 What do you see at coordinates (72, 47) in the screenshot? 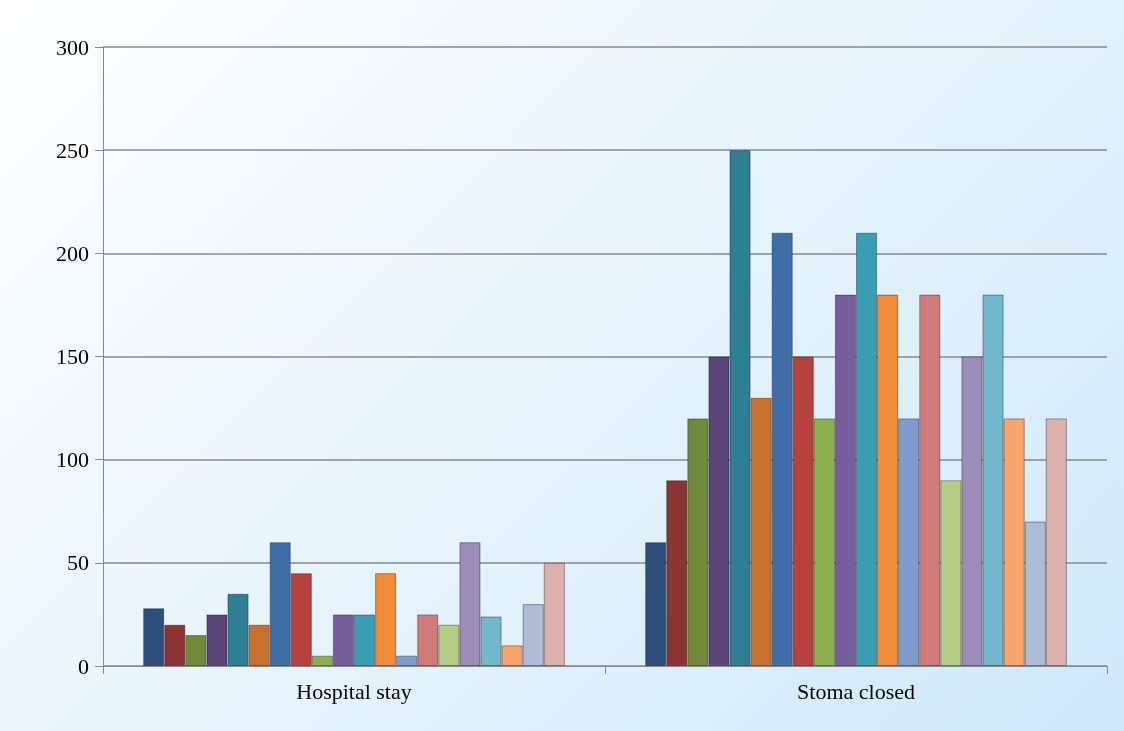
I see `y-tick-label: 300` at bounding box center [72, 47].